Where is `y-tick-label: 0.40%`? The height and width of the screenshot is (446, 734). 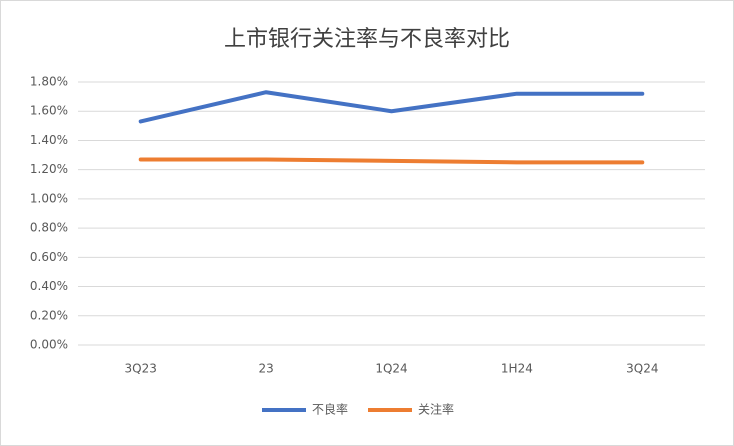 y-tick-label: 0.40% is located at coordinates (49, 286).